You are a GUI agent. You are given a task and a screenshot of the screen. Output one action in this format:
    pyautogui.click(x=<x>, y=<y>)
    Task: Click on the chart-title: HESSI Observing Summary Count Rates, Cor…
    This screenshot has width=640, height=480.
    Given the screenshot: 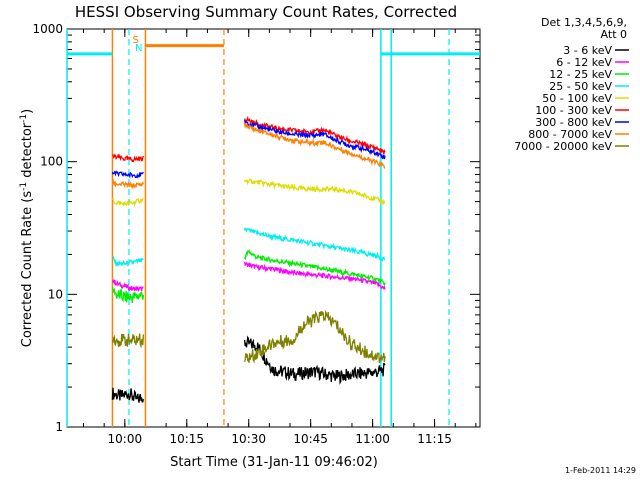 What is the action you would take?
    pyautogui.click(x=266, y=12)
    